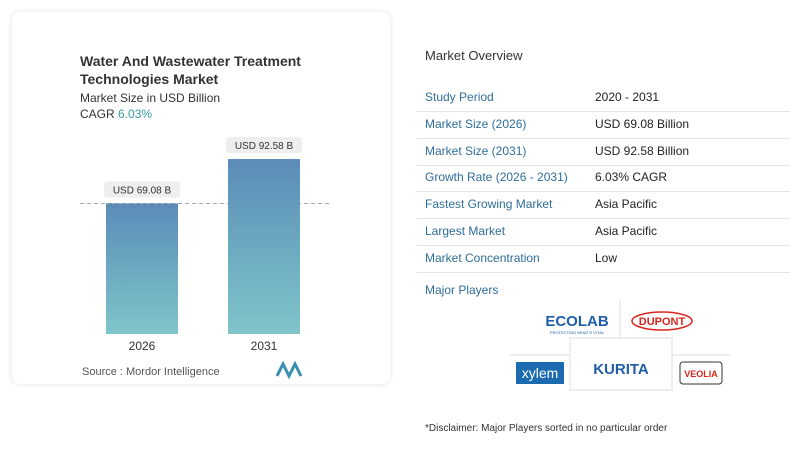 This screenshot has width=800, height=459. Describe the element at coordinates (482, 257) in the screenshot. I see `row-label: Market Concentration` at that location.